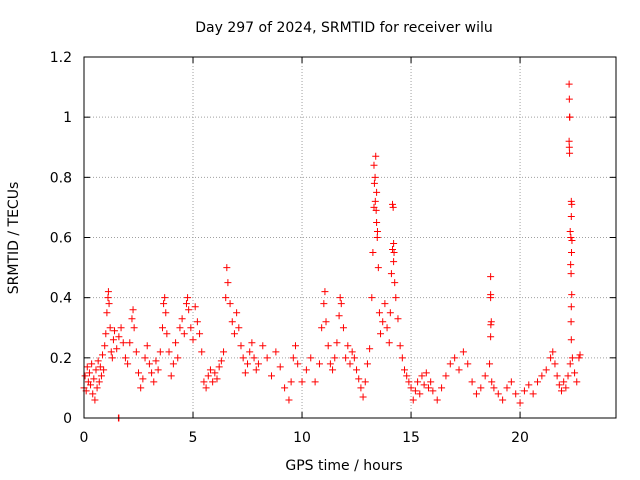 The width and height of the screenshot is (640, 480). What do you see at coordinates (61, 359) in the screenshot?
I see `y-tick-label: 0.2` at bounding box center [61, 359].